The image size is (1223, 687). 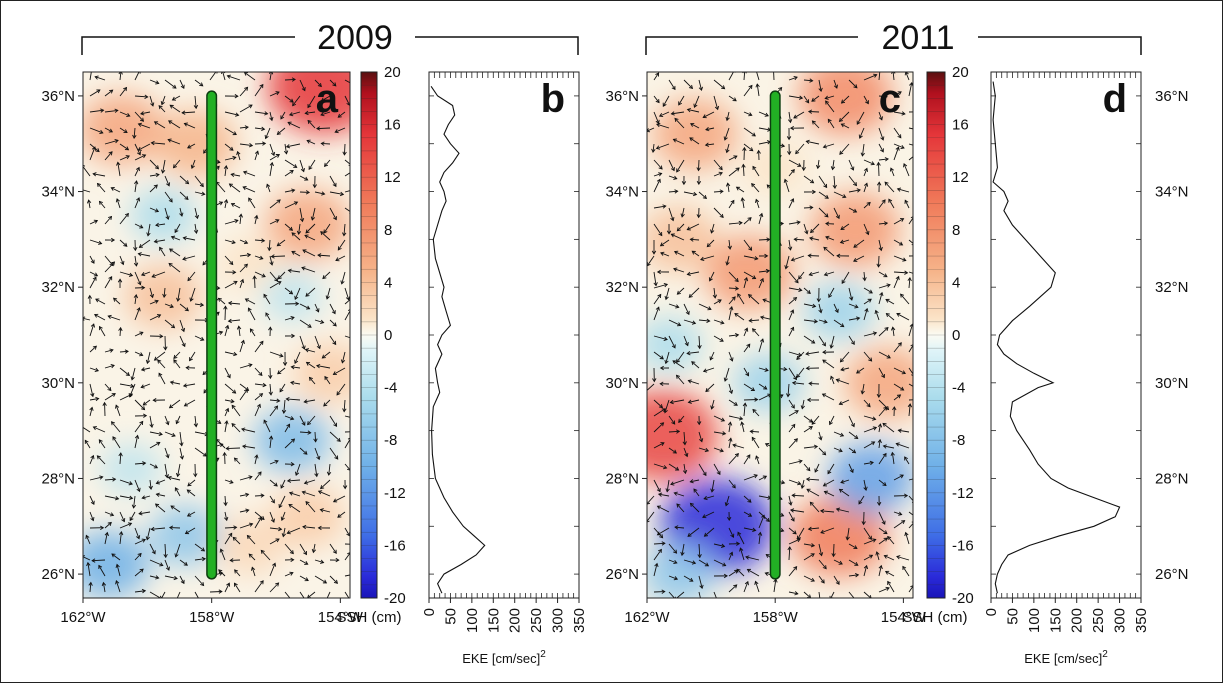 What do you see at coordinates (212, 617) in the screenshot?
I see `x-tick-label: 158°W` at bounding box center [212, 617].